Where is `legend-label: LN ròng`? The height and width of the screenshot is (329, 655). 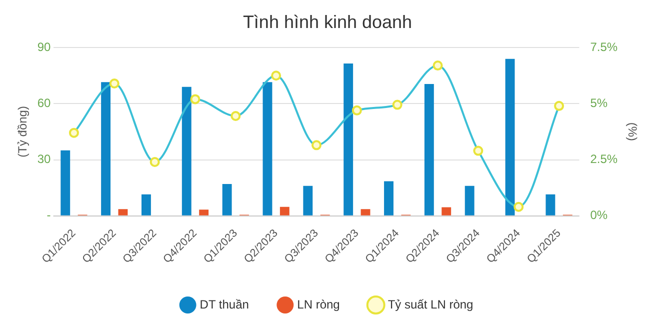 legend-label: LN ròng is located at coordinates (318, 304).